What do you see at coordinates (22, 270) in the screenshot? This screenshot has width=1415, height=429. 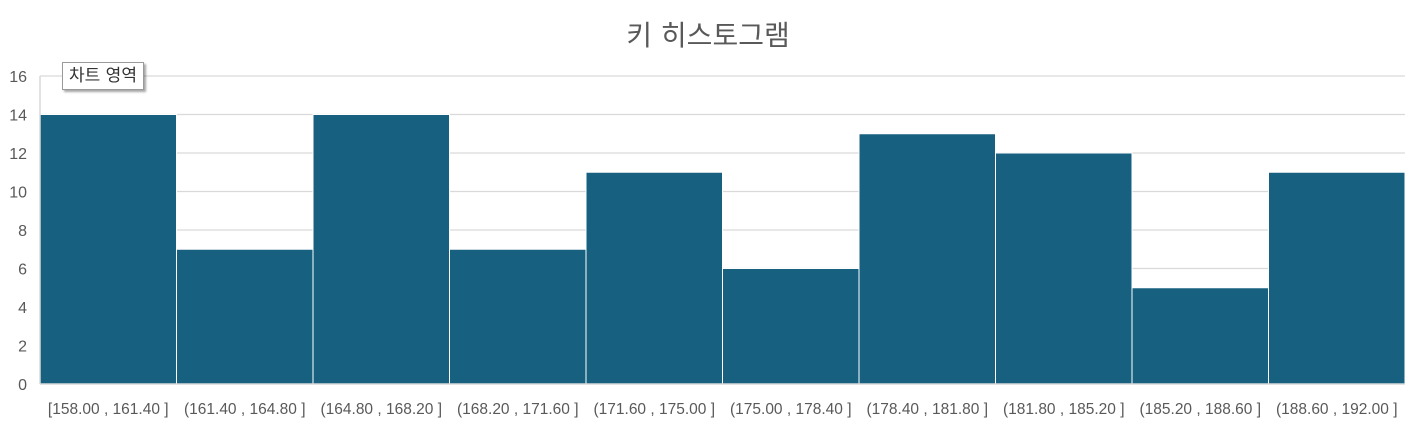 I see `y-tick-label: 6` at bounding box center [22, 270].